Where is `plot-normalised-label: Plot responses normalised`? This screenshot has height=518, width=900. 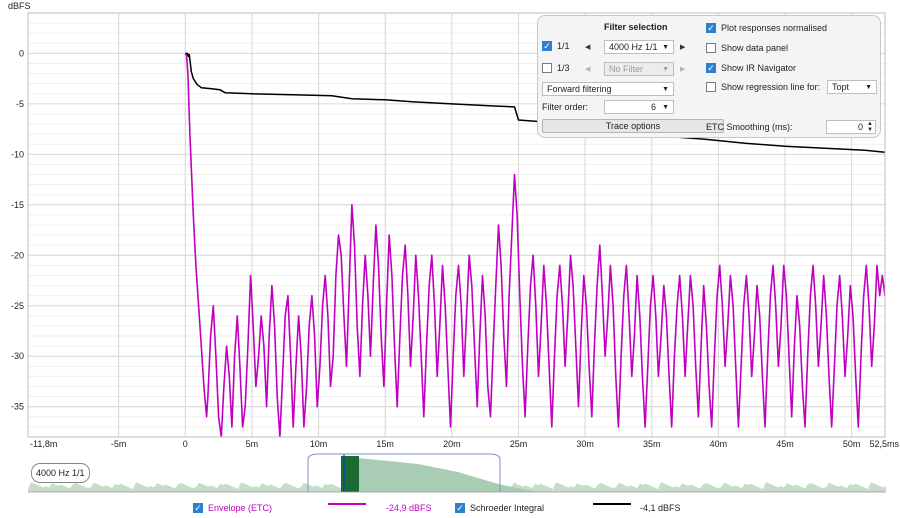 plot-normalised-label: Plot responses normalised is located at coordinates (774, 28).